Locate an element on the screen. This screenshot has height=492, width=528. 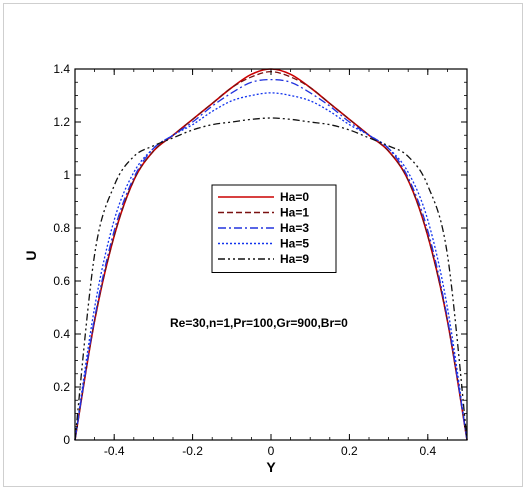
parameter-annotation: Re=30,n=1,Pr=100,Gr=900,Br=0 is located at coordinates (259, 323).